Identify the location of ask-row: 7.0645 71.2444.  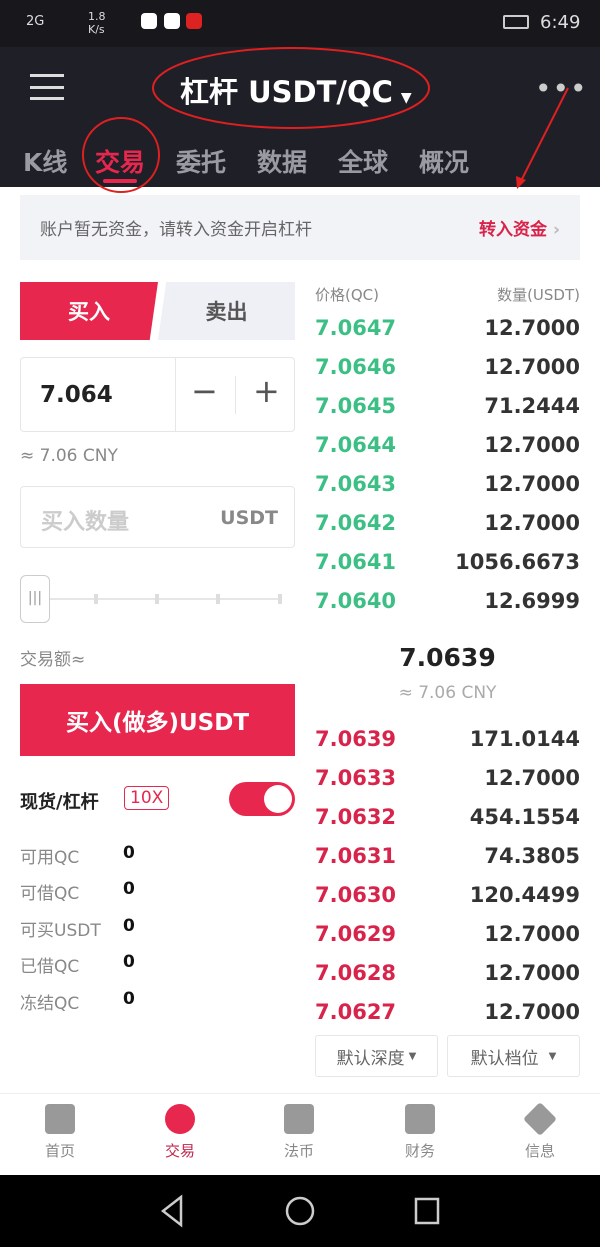
(447, 405).